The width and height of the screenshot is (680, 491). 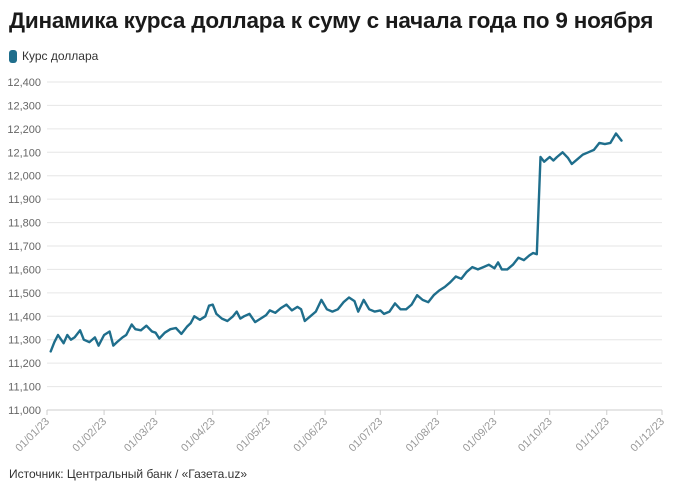 What do you see at coordinates (128, 474) in the screenshot?
I see `source-note: Источник: Центральный банк / «Газета.uz»` at bounding box center [128, 474].